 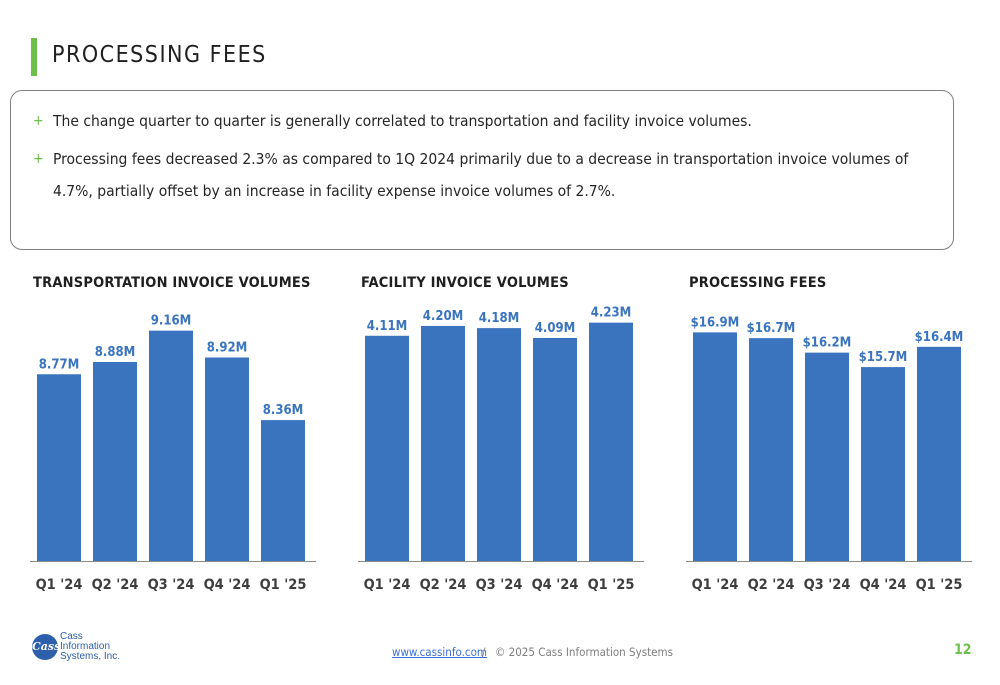 I want to click on data-label-0: 8.77M, so click(x=59, y=364).